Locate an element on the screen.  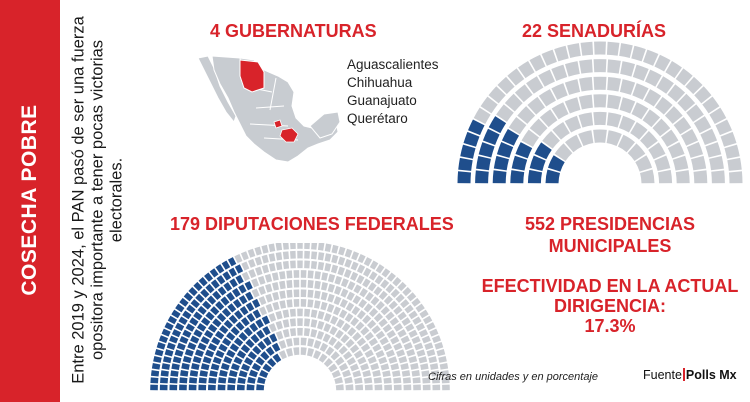
source-brand: Polls Mx is located at coordinates (711, 375).